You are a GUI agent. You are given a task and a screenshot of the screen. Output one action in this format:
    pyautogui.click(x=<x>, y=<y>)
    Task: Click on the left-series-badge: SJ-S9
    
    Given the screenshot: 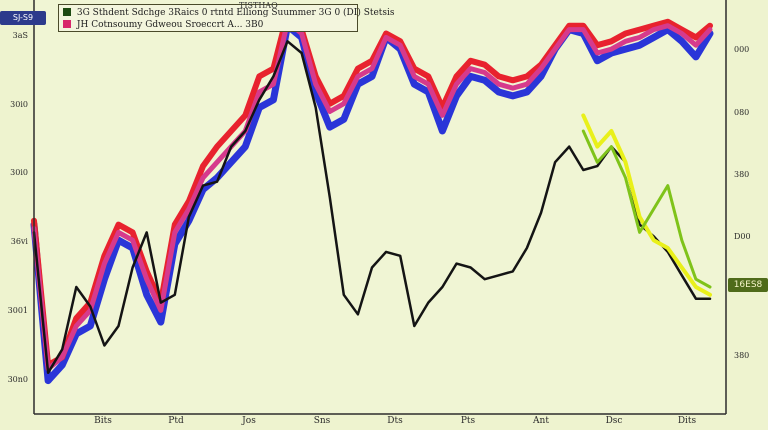 What is the action you would take?
    pyautogui.click(x=23, y=18)
    